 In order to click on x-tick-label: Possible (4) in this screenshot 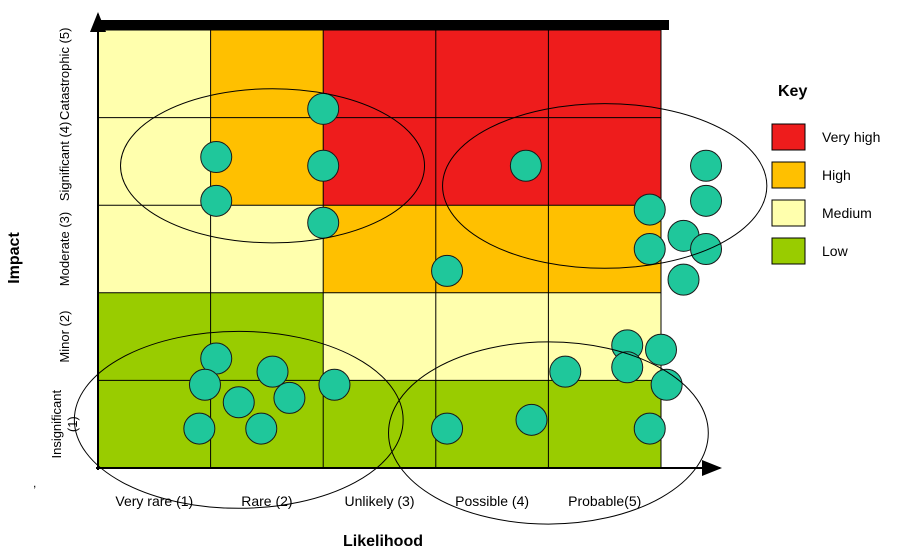, I will do `click(492, 501)`.